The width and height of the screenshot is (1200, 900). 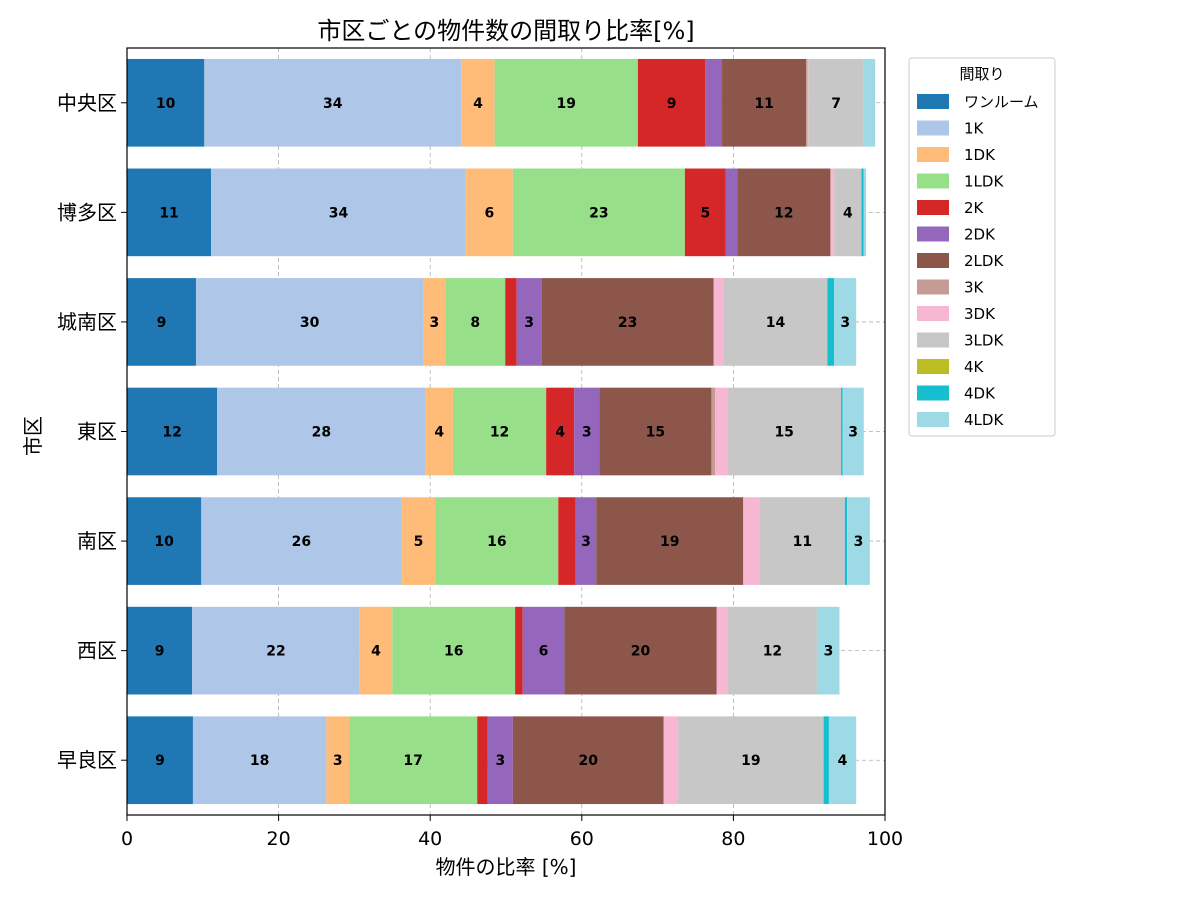 What do you see at coordinates (980, 155) in the screenshot?
I see `legend-label: 1DK` at bounding box center [980, 155].